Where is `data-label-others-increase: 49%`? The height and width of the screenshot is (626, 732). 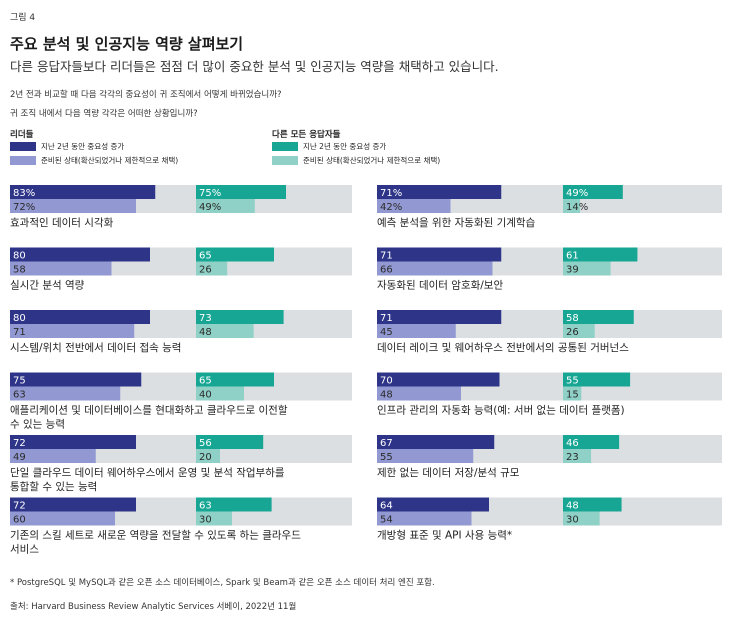 data-label-others-increase: 49% is located at coordinates (577, 193).